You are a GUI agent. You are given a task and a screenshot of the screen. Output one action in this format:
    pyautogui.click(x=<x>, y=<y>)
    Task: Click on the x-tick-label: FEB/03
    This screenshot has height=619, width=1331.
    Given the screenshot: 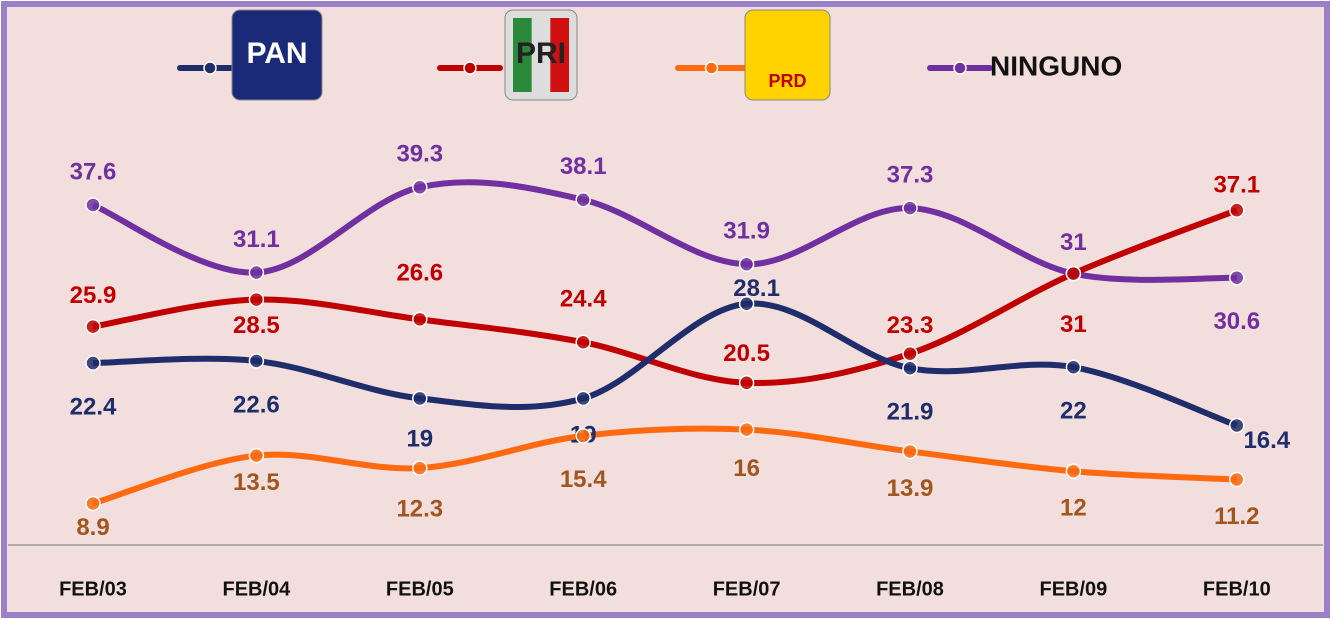 What is the action you would take?
    pyautogui.click(x=93, y=589)
    